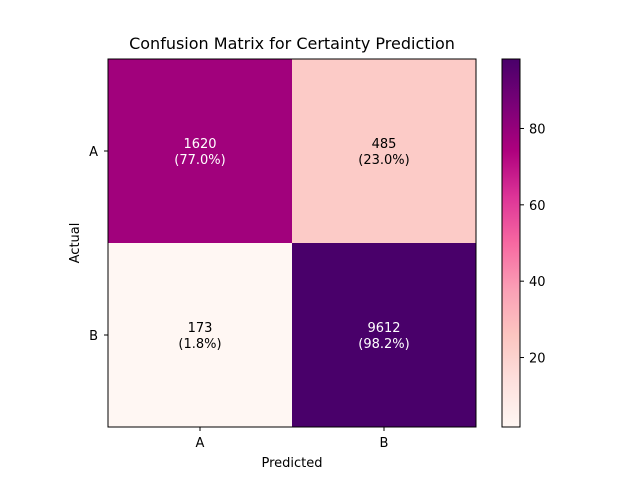 The image size is (640, 480). What do you see at coordinates (383, 160) in the screenshot?
I see `cell-percent-label: (23.0%)` at bounding box center [383, 160].